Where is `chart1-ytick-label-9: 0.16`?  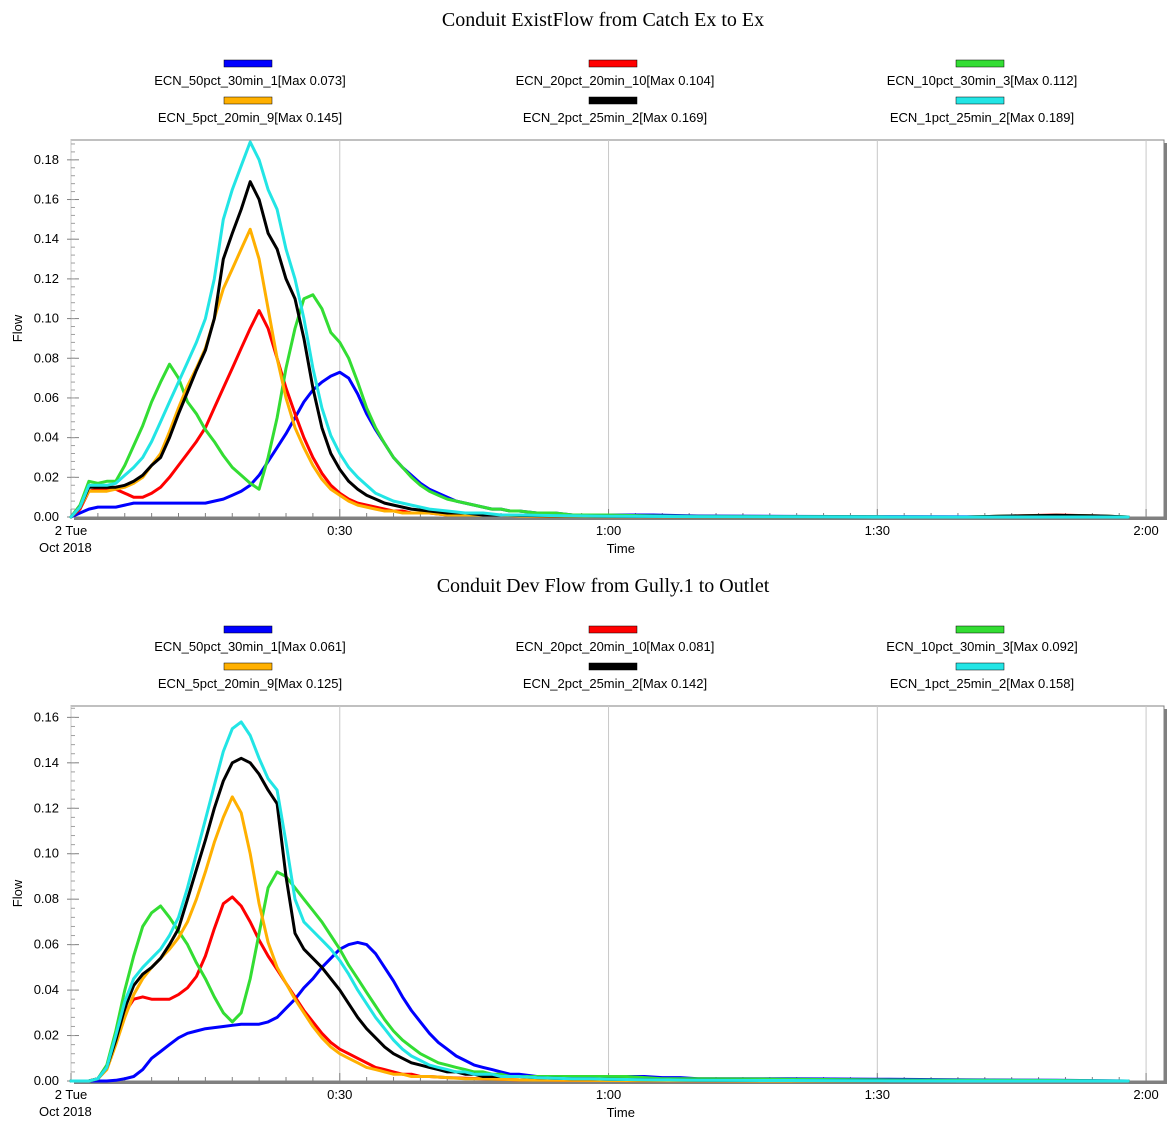
chart1-ytick-label-9: 0.16 is located at coordinates (46, 199).